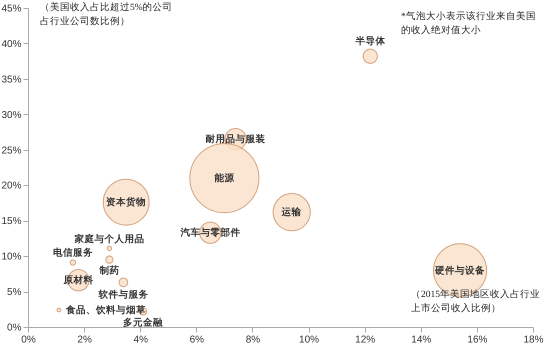 This screenshot has width=550, height=346. I want to click on annotation: 电信服务, so click(72, 252).